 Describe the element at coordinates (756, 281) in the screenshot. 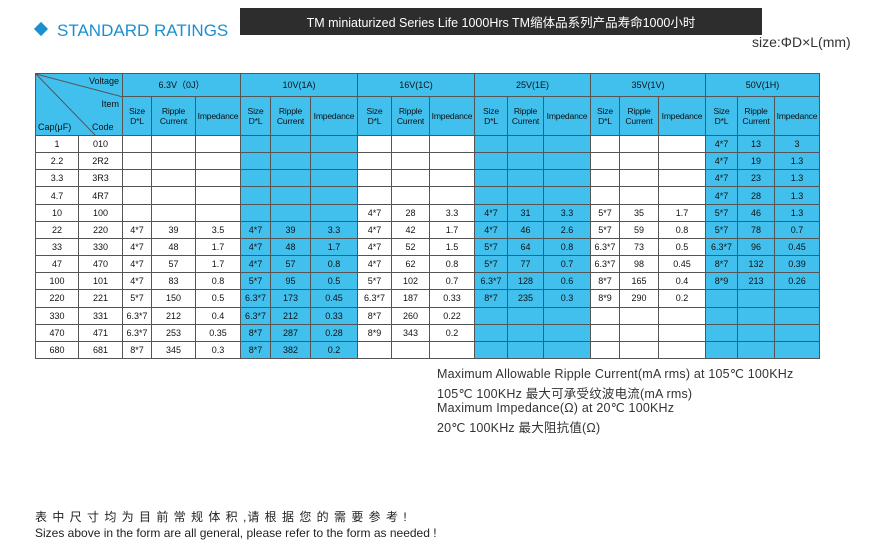

I see `rating-cell: 213` at that location.